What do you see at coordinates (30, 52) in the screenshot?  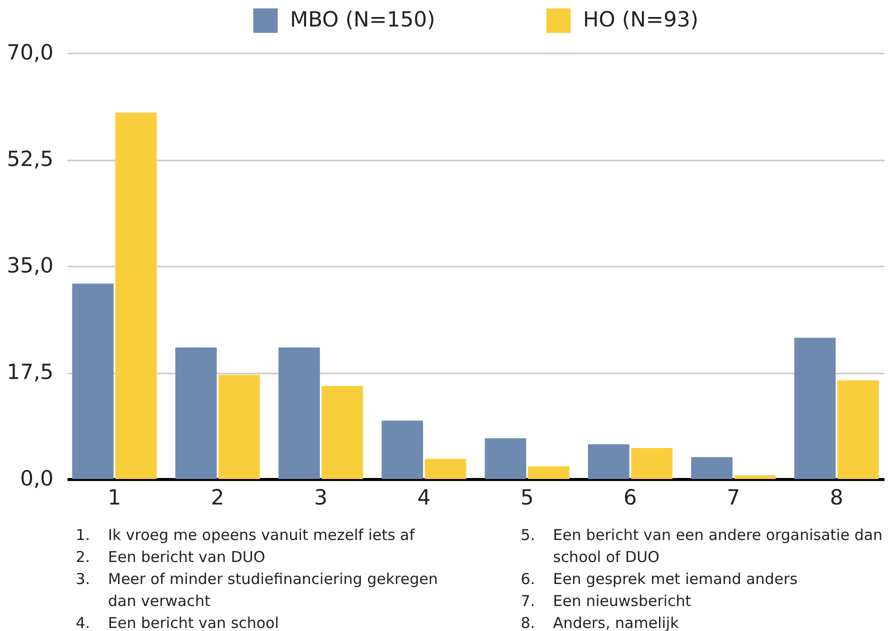 I see `y-tick-label: 70,0` at bounding box center [30, 52].